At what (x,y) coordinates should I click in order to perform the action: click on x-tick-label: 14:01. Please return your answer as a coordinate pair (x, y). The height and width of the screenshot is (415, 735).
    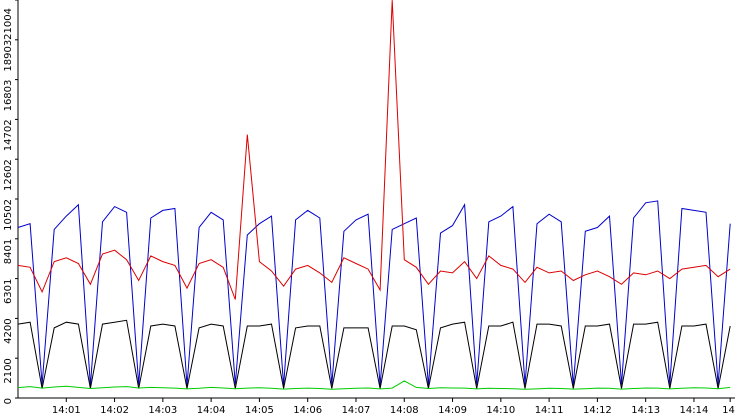
    Looking at the image, I should click on (66, 410).